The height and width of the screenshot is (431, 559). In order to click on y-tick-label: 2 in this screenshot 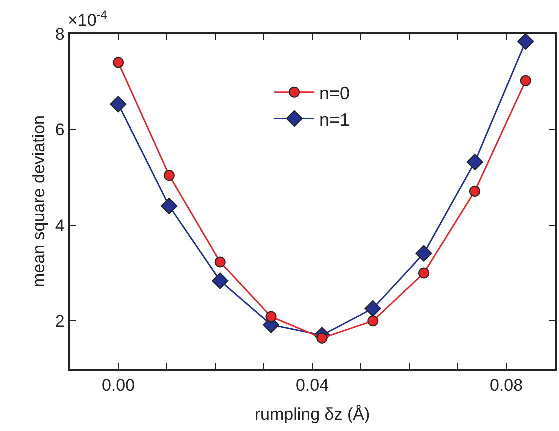, I will do `click(60, 322)`.